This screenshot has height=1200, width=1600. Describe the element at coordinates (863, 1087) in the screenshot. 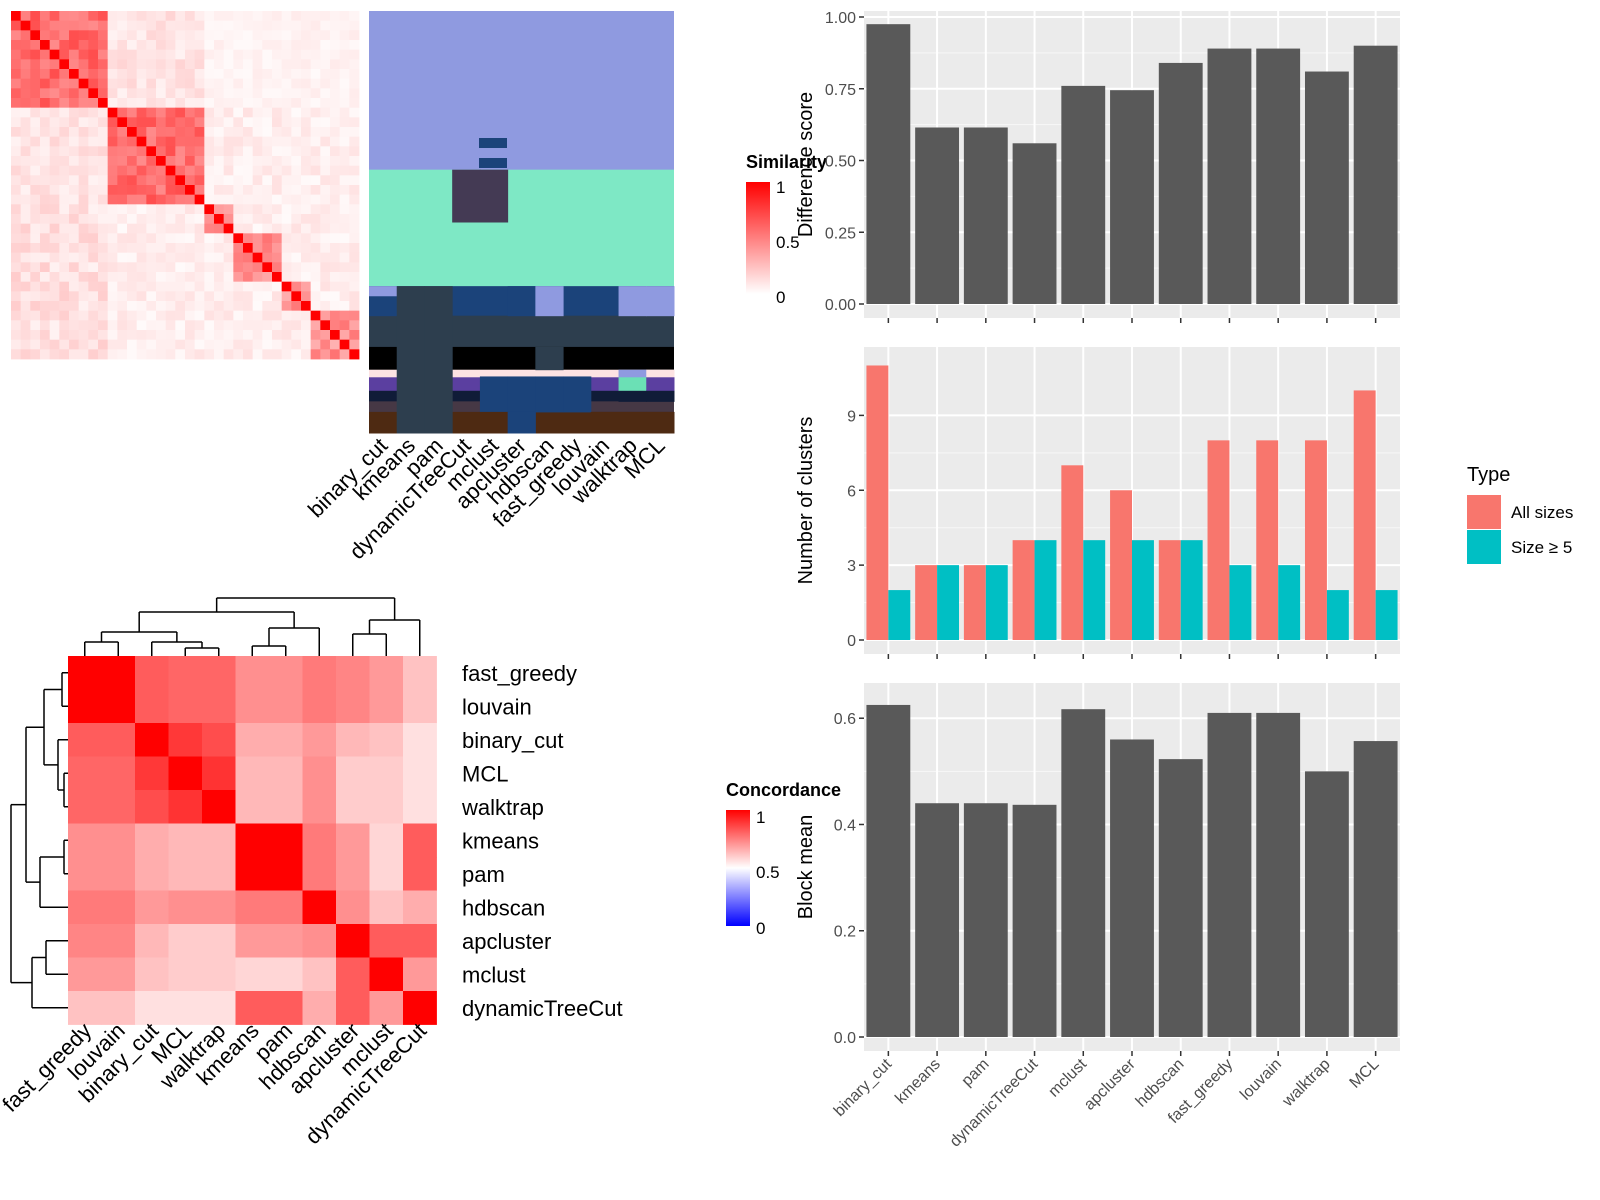

I see `x-tick-label-binary_cut: binary_cut` at that location.